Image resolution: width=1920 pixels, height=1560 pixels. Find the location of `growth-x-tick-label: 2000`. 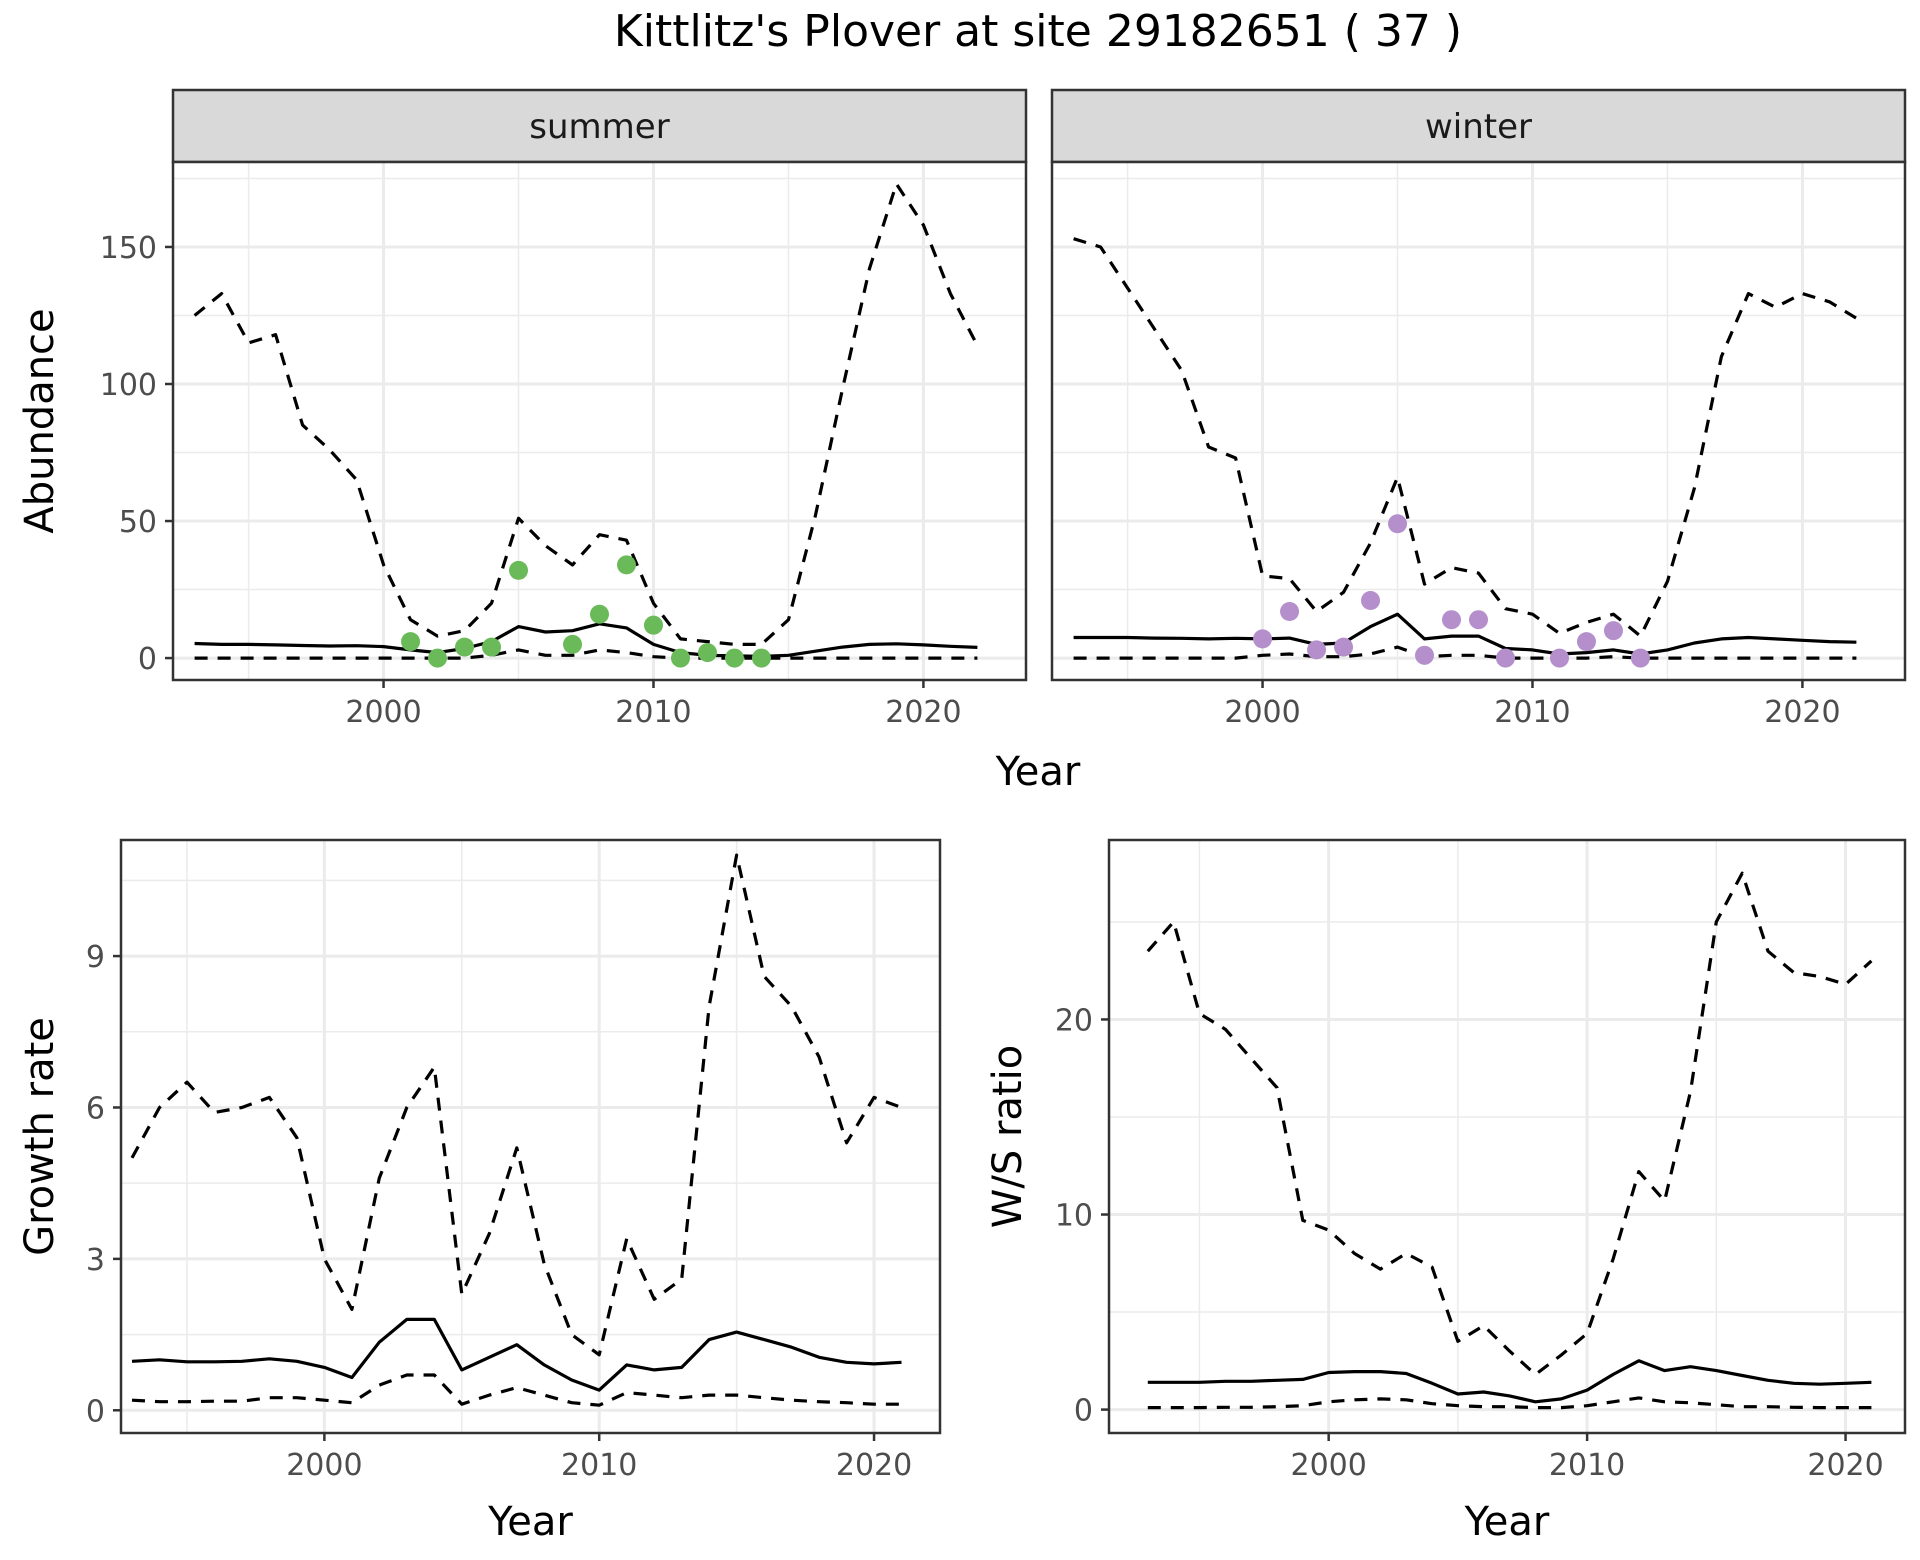

growth-x-tick-label: 2000 is located at coordinates (324, 1465).